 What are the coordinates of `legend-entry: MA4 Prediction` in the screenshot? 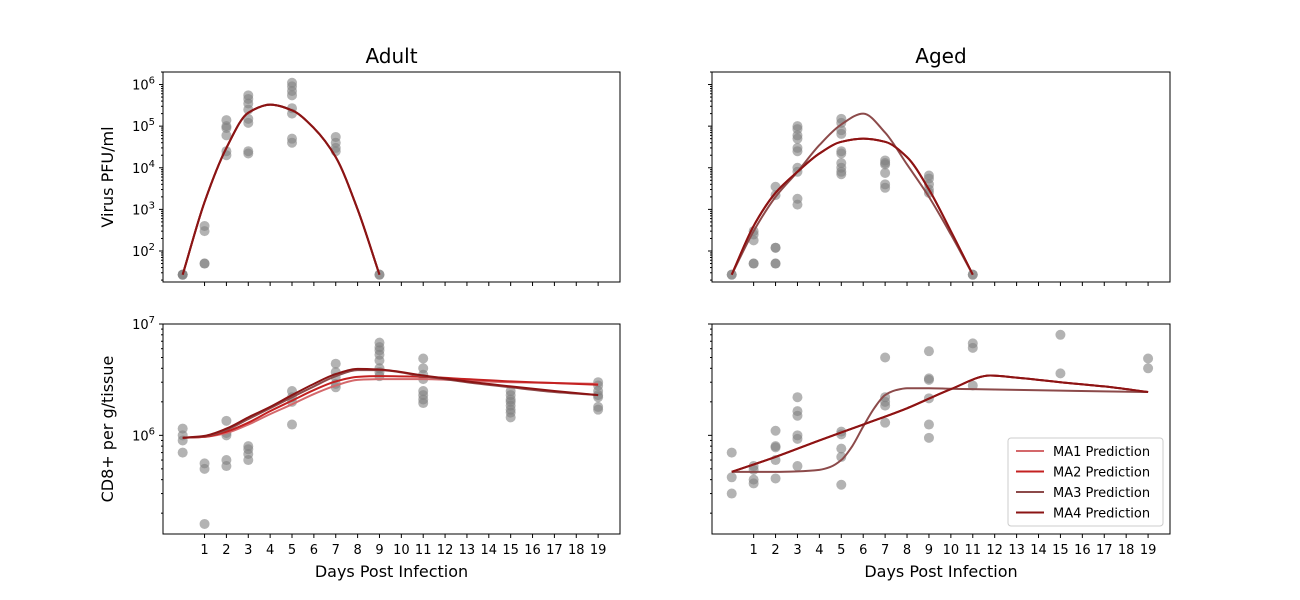 It's located at (1101, 514).